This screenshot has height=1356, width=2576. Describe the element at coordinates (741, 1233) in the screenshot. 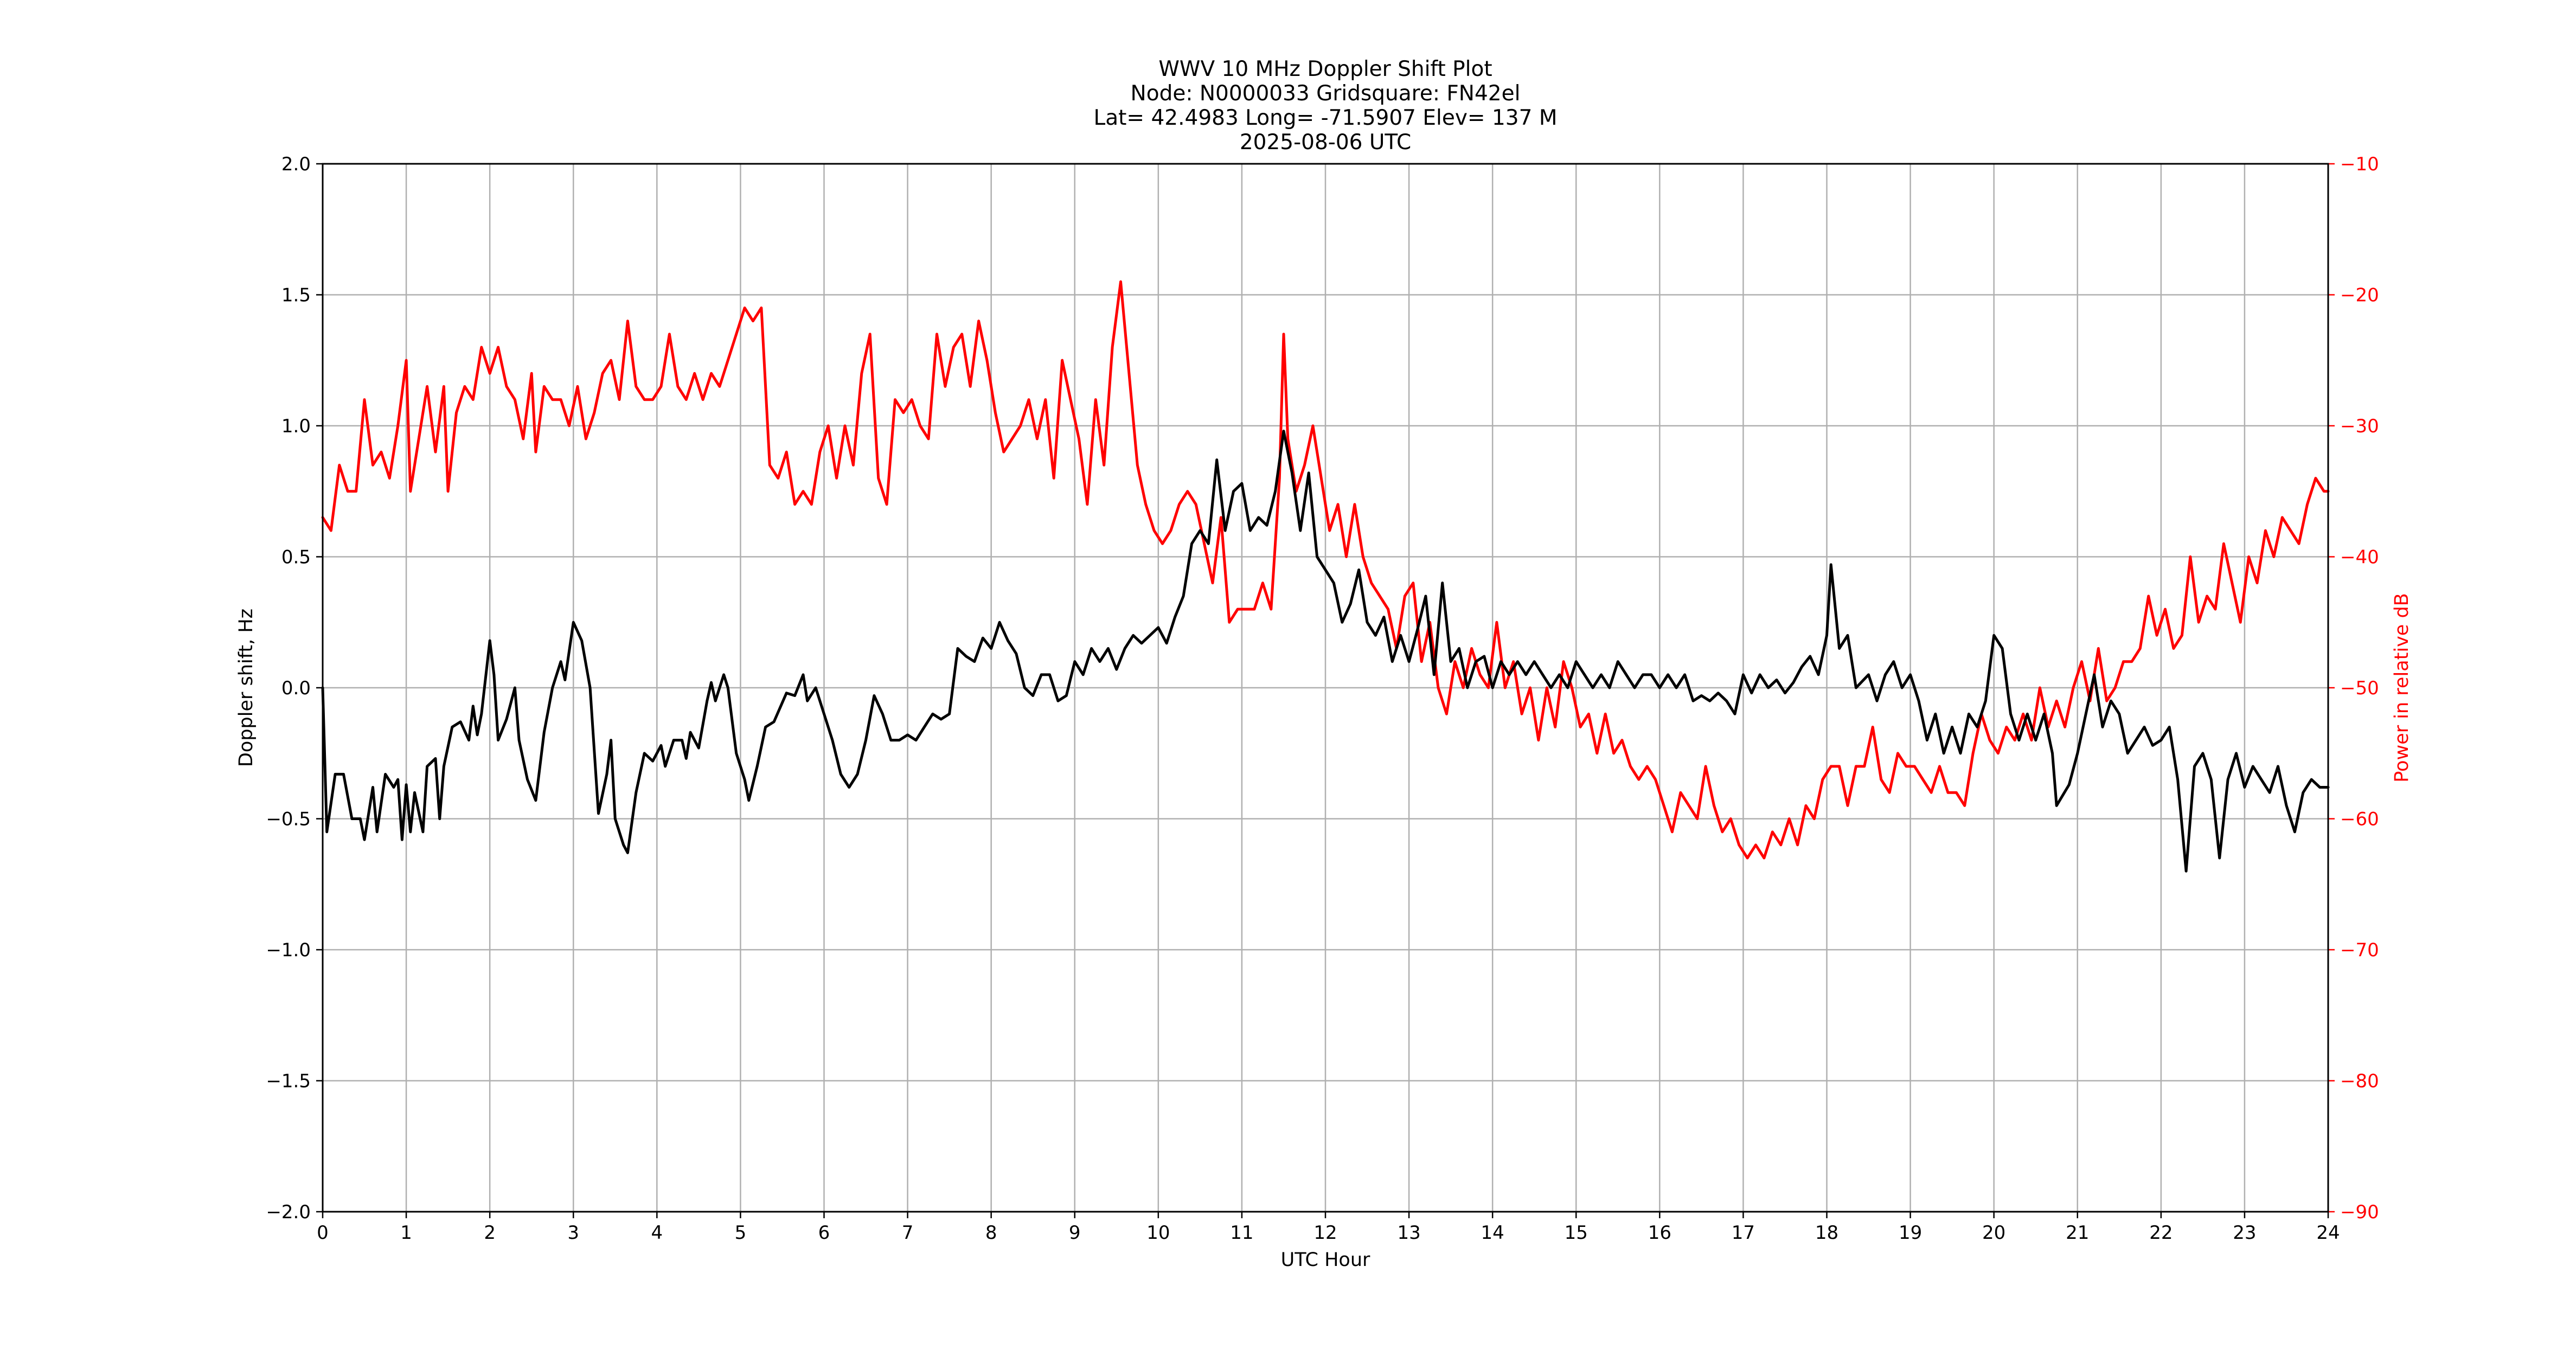

I see `x-tick-label: 5` at that location.